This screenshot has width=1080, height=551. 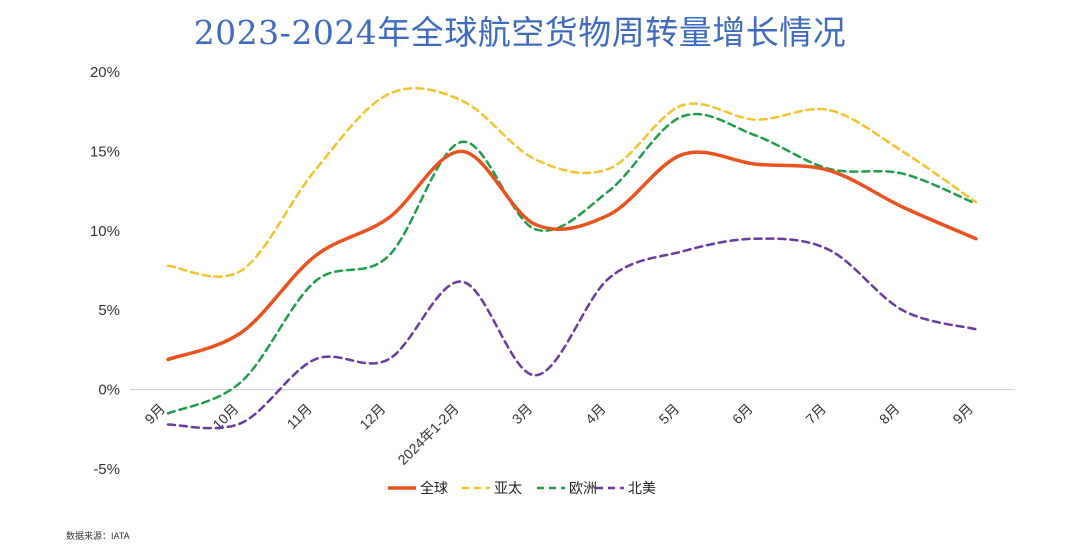 What do you see at coordinates (642, 488) in the screenshot?
I see `legend-label: 北美` at bounding box center [642, 488].